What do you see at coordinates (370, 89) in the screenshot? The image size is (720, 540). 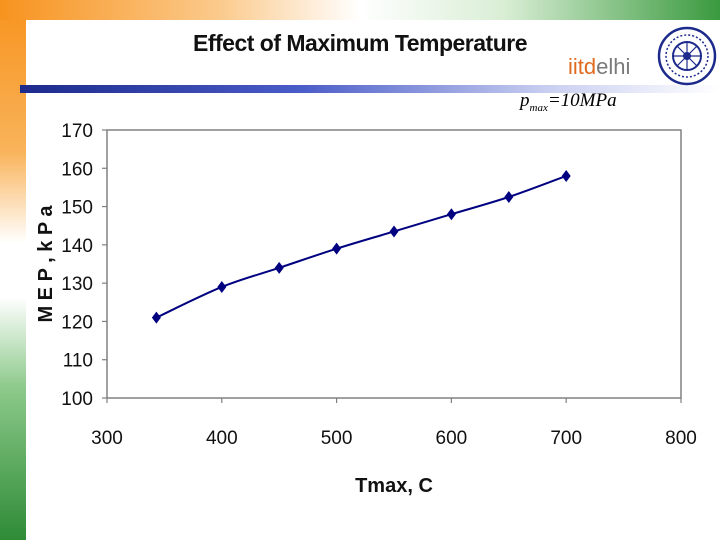 I see `header-bar` at bounding box center [370, 89].